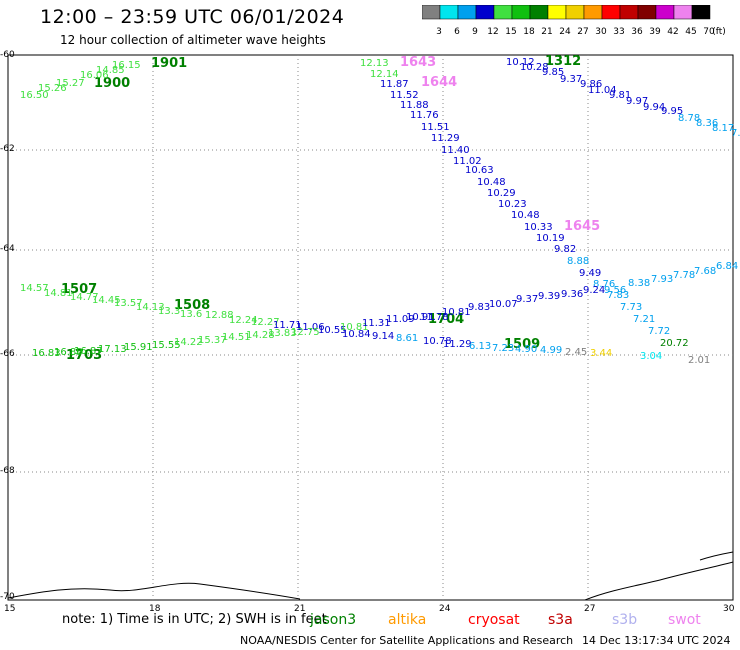 Image resolution: width=740 pixels, height=650 pixels. Describe the element at coordinates (655, 32) in the screenshot. I see `colorbar-label: 39` at that location.